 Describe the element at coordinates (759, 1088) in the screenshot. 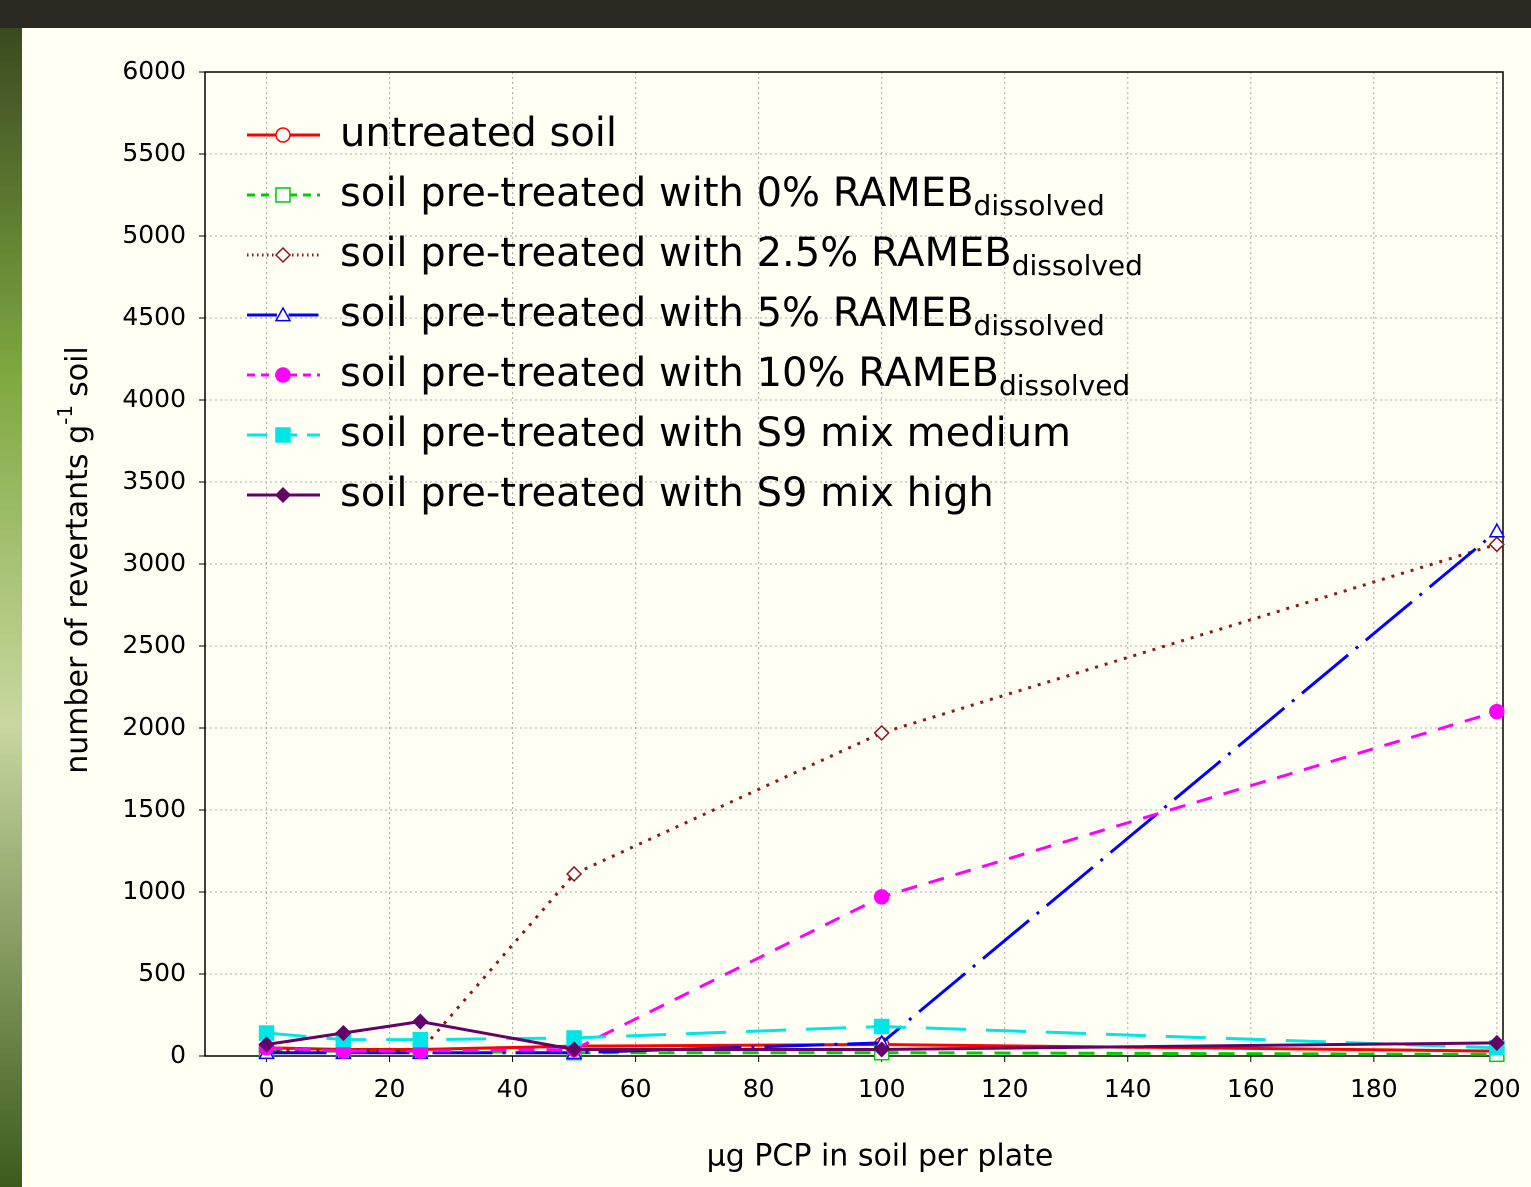

I see `x-tick-label: 80` at that location.